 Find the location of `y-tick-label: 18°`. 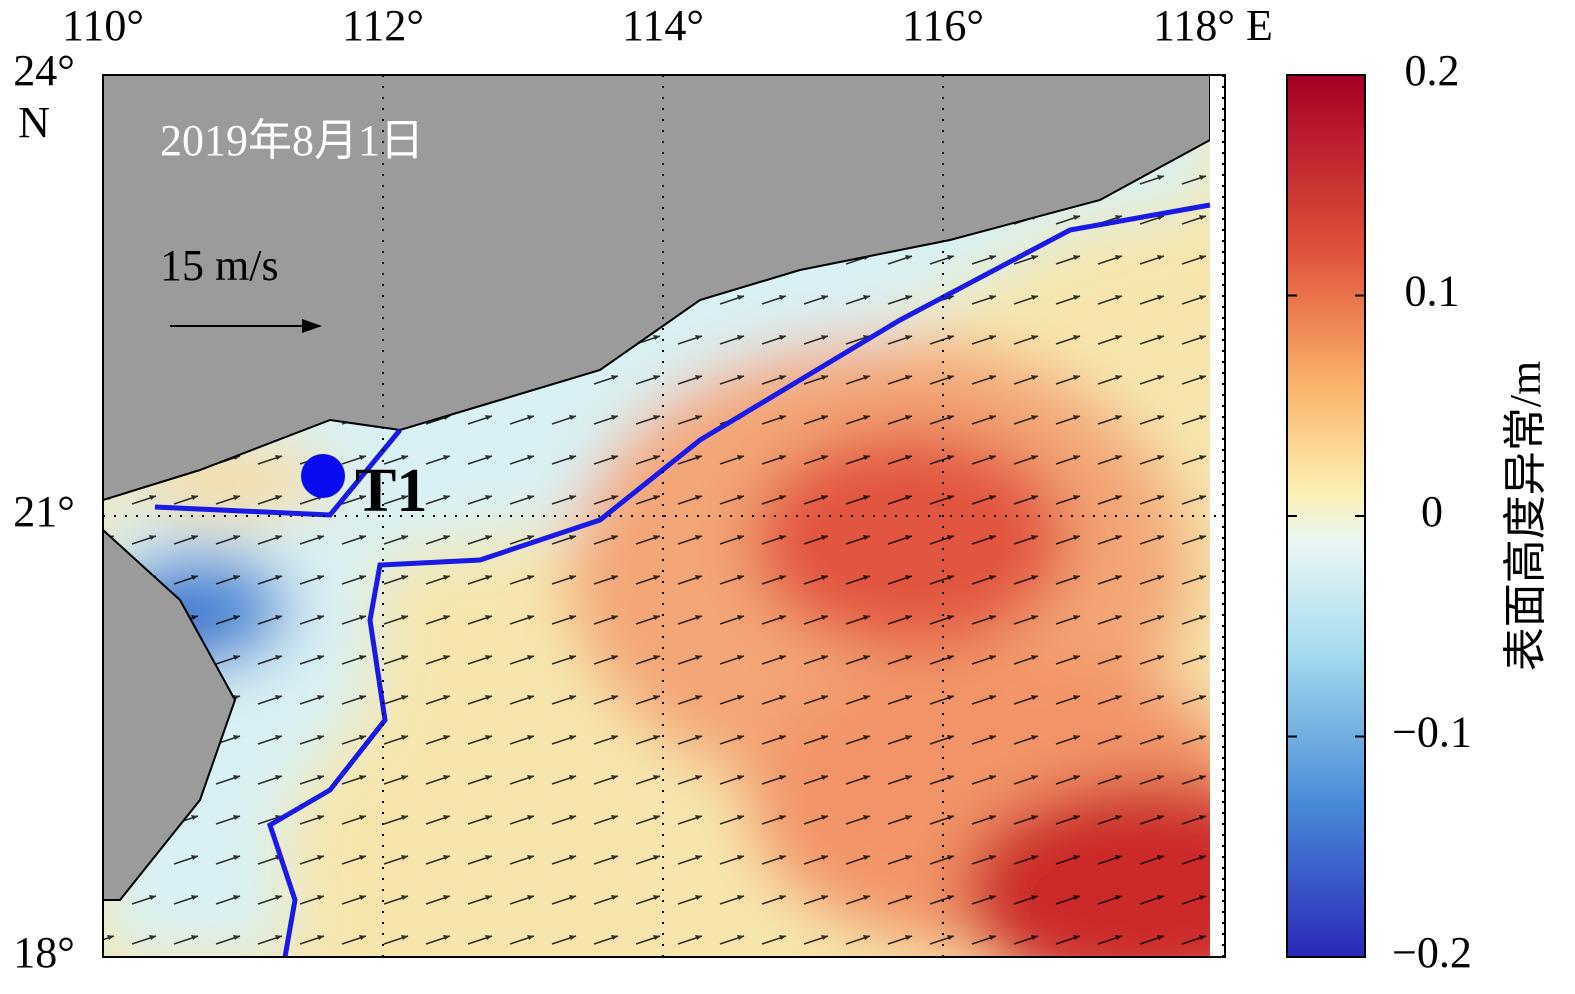

y-tick-label: 18° is located at coordinates (44, 952).